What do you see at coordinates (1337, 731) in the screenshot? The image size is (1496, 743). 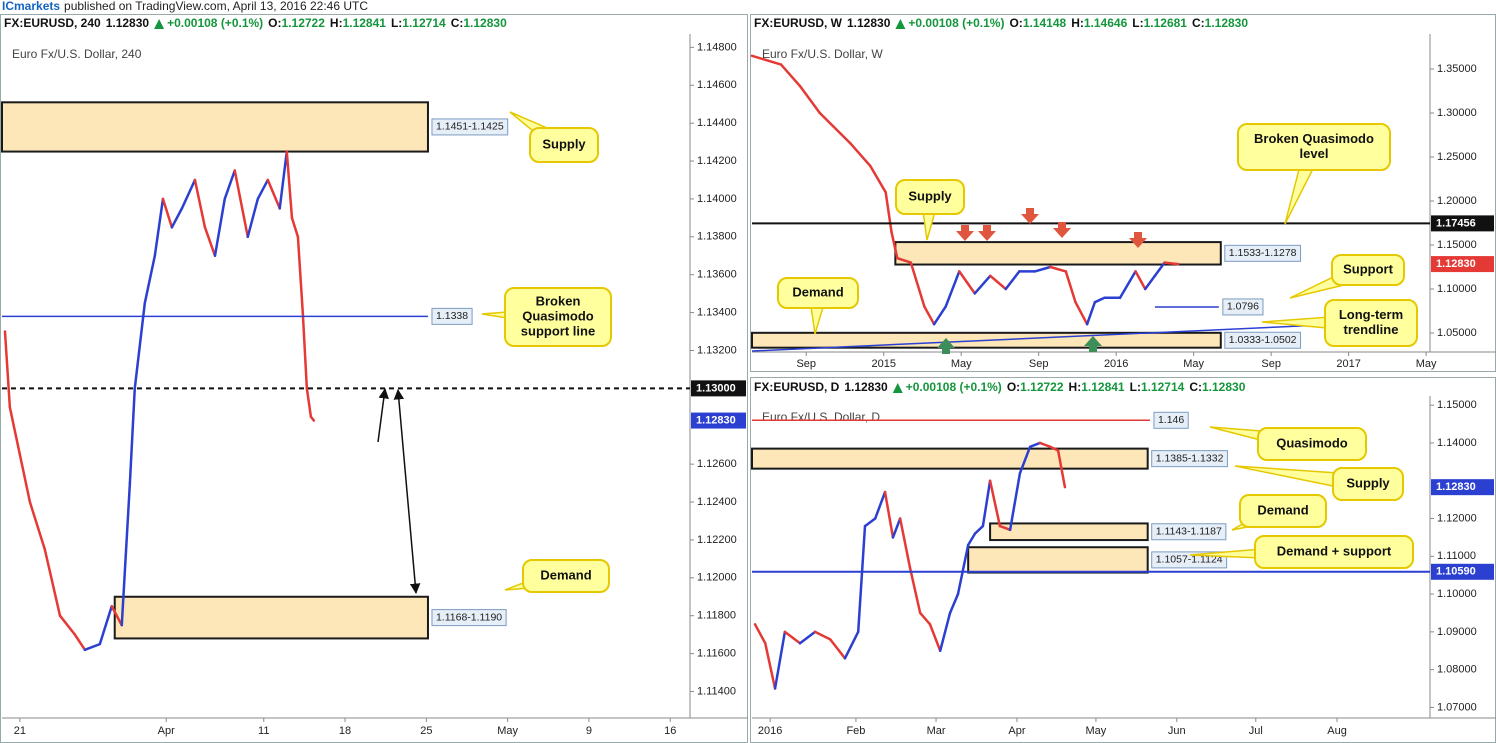 I see `x-tick-label: Aug` at bounding box center [1337, 731].